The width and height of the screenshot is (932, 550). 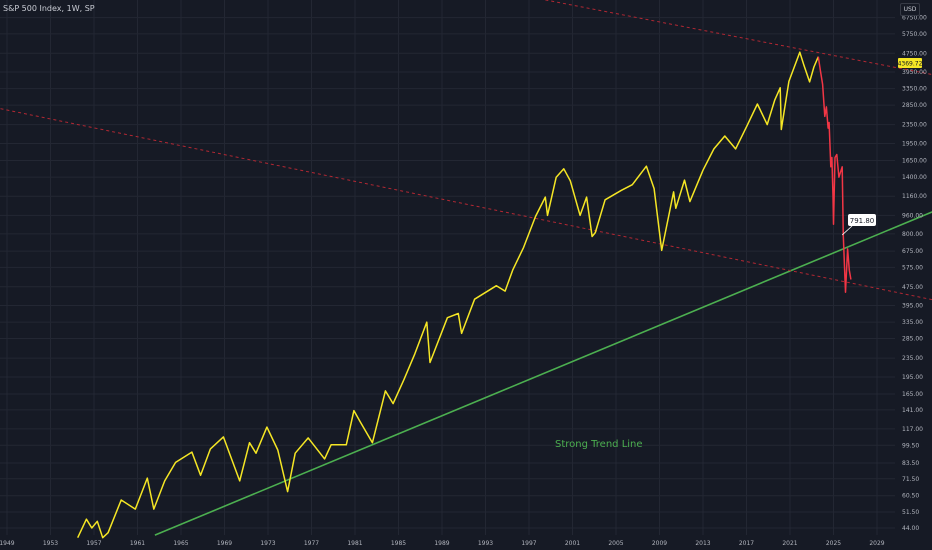 What do you see at coordinates (910, 479) in the screenshot?
I see `y-tick-label: 71.50` at bounding box center [910, 479].